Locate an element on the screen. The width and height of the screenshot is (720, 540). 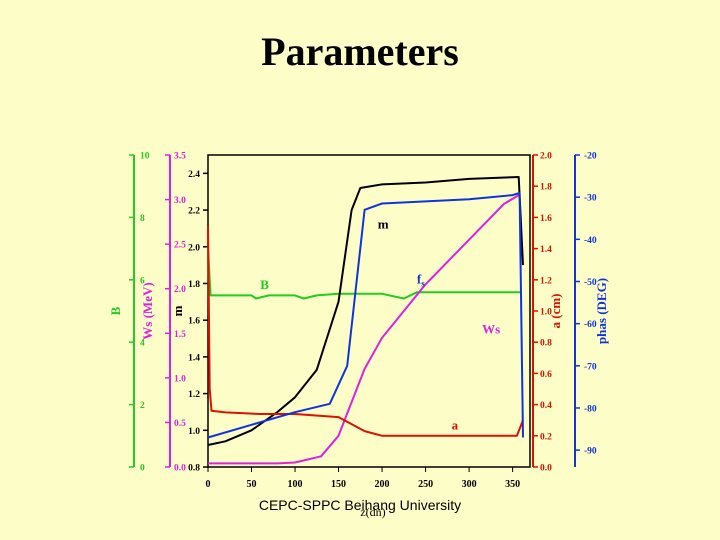
annotation-B: B is located at coordinates (264, 284).